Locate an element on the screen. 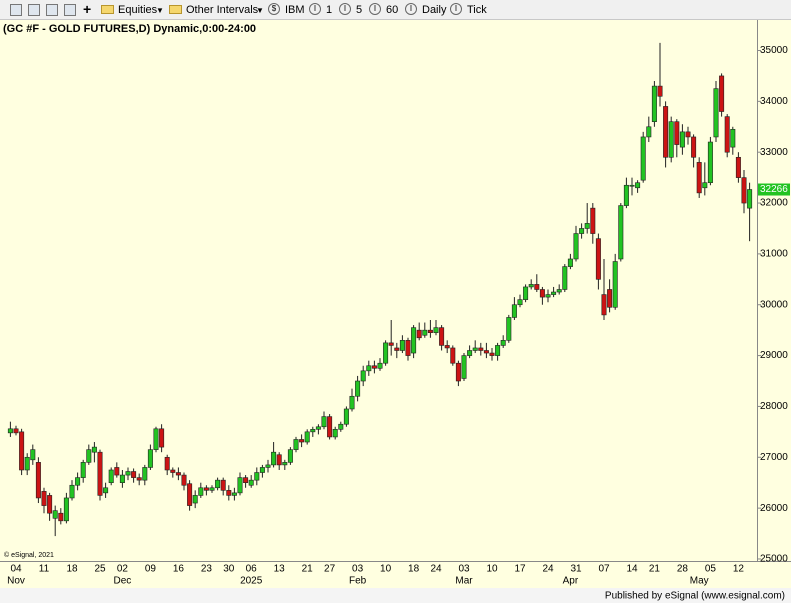 This screenshot has height=603, width=791. x-tick-label: 30 is located at coordinates (229, 569).